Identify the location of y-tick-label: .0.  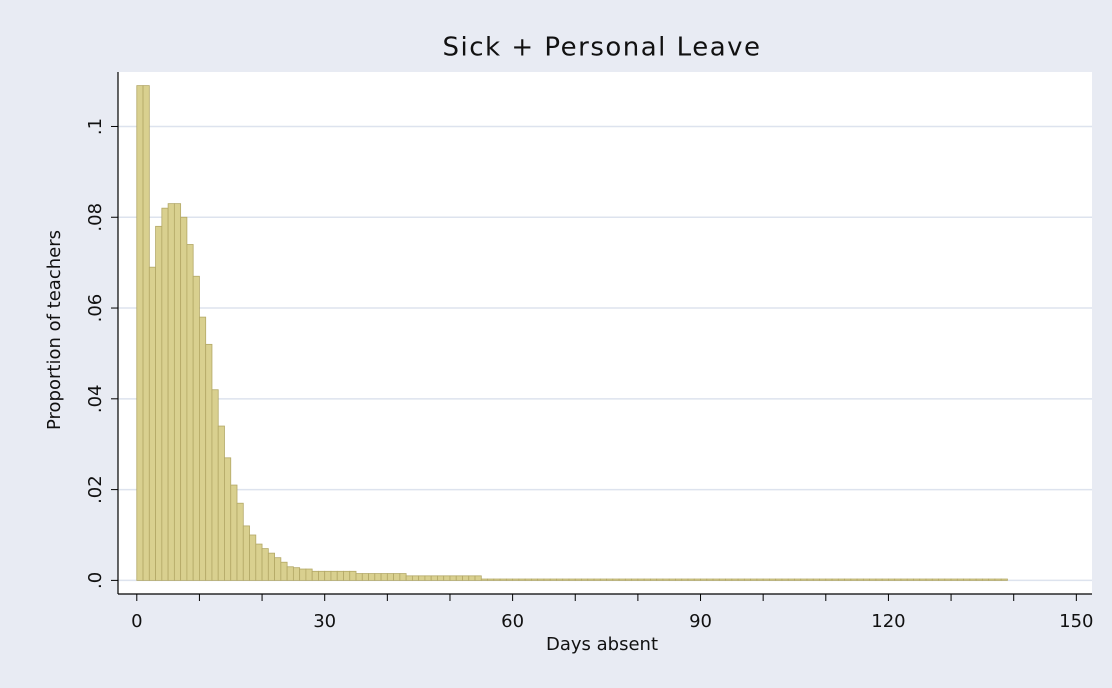
(95, 580).